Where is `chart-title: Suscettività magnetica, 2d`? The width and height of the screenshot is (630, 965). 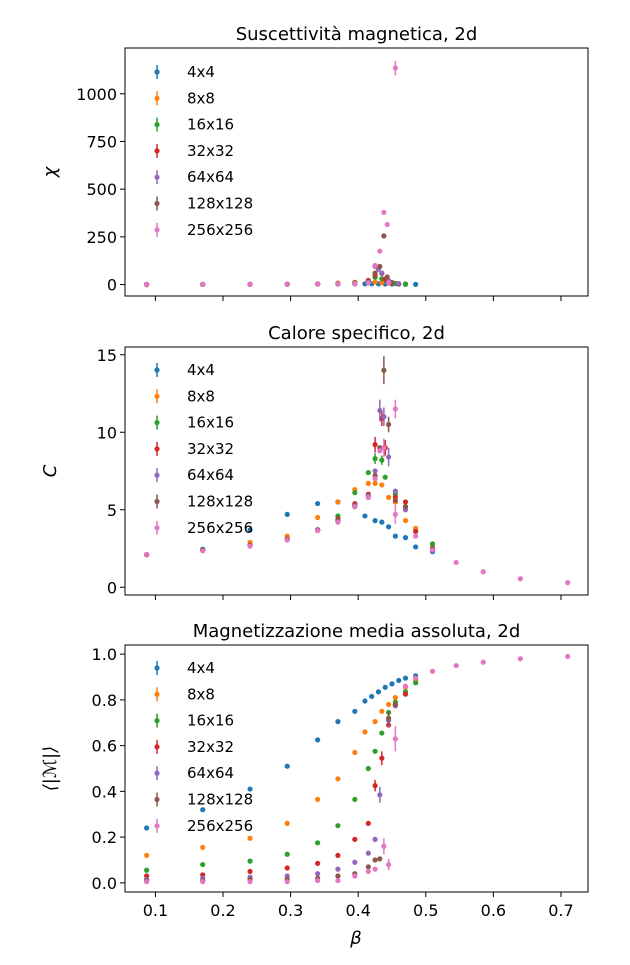 chart-title: Suscettività magnetica, 2d is located at coordinates (357, 34).